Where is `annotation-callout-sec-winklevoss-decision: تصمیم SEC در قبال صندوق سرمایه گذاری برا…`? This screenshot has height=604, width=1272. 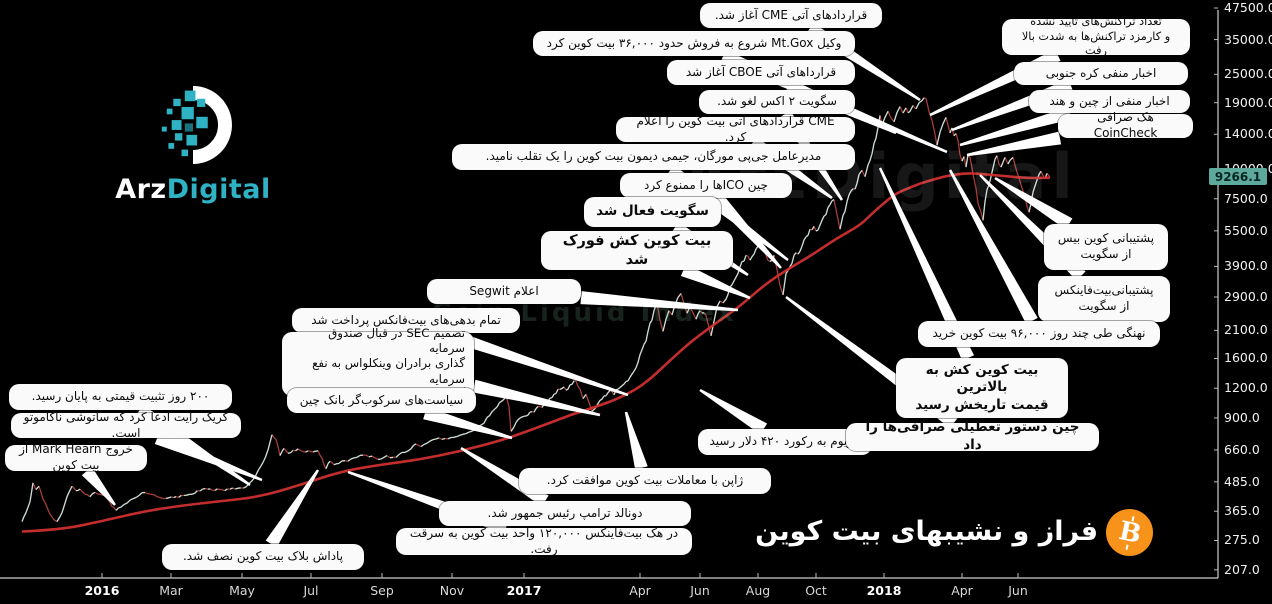 annotation-callout-sec-winklevoss-decision: تصمیم SEC در قبال صندوق سرمایه گذاری برا… is located at coordinates (378, 363).